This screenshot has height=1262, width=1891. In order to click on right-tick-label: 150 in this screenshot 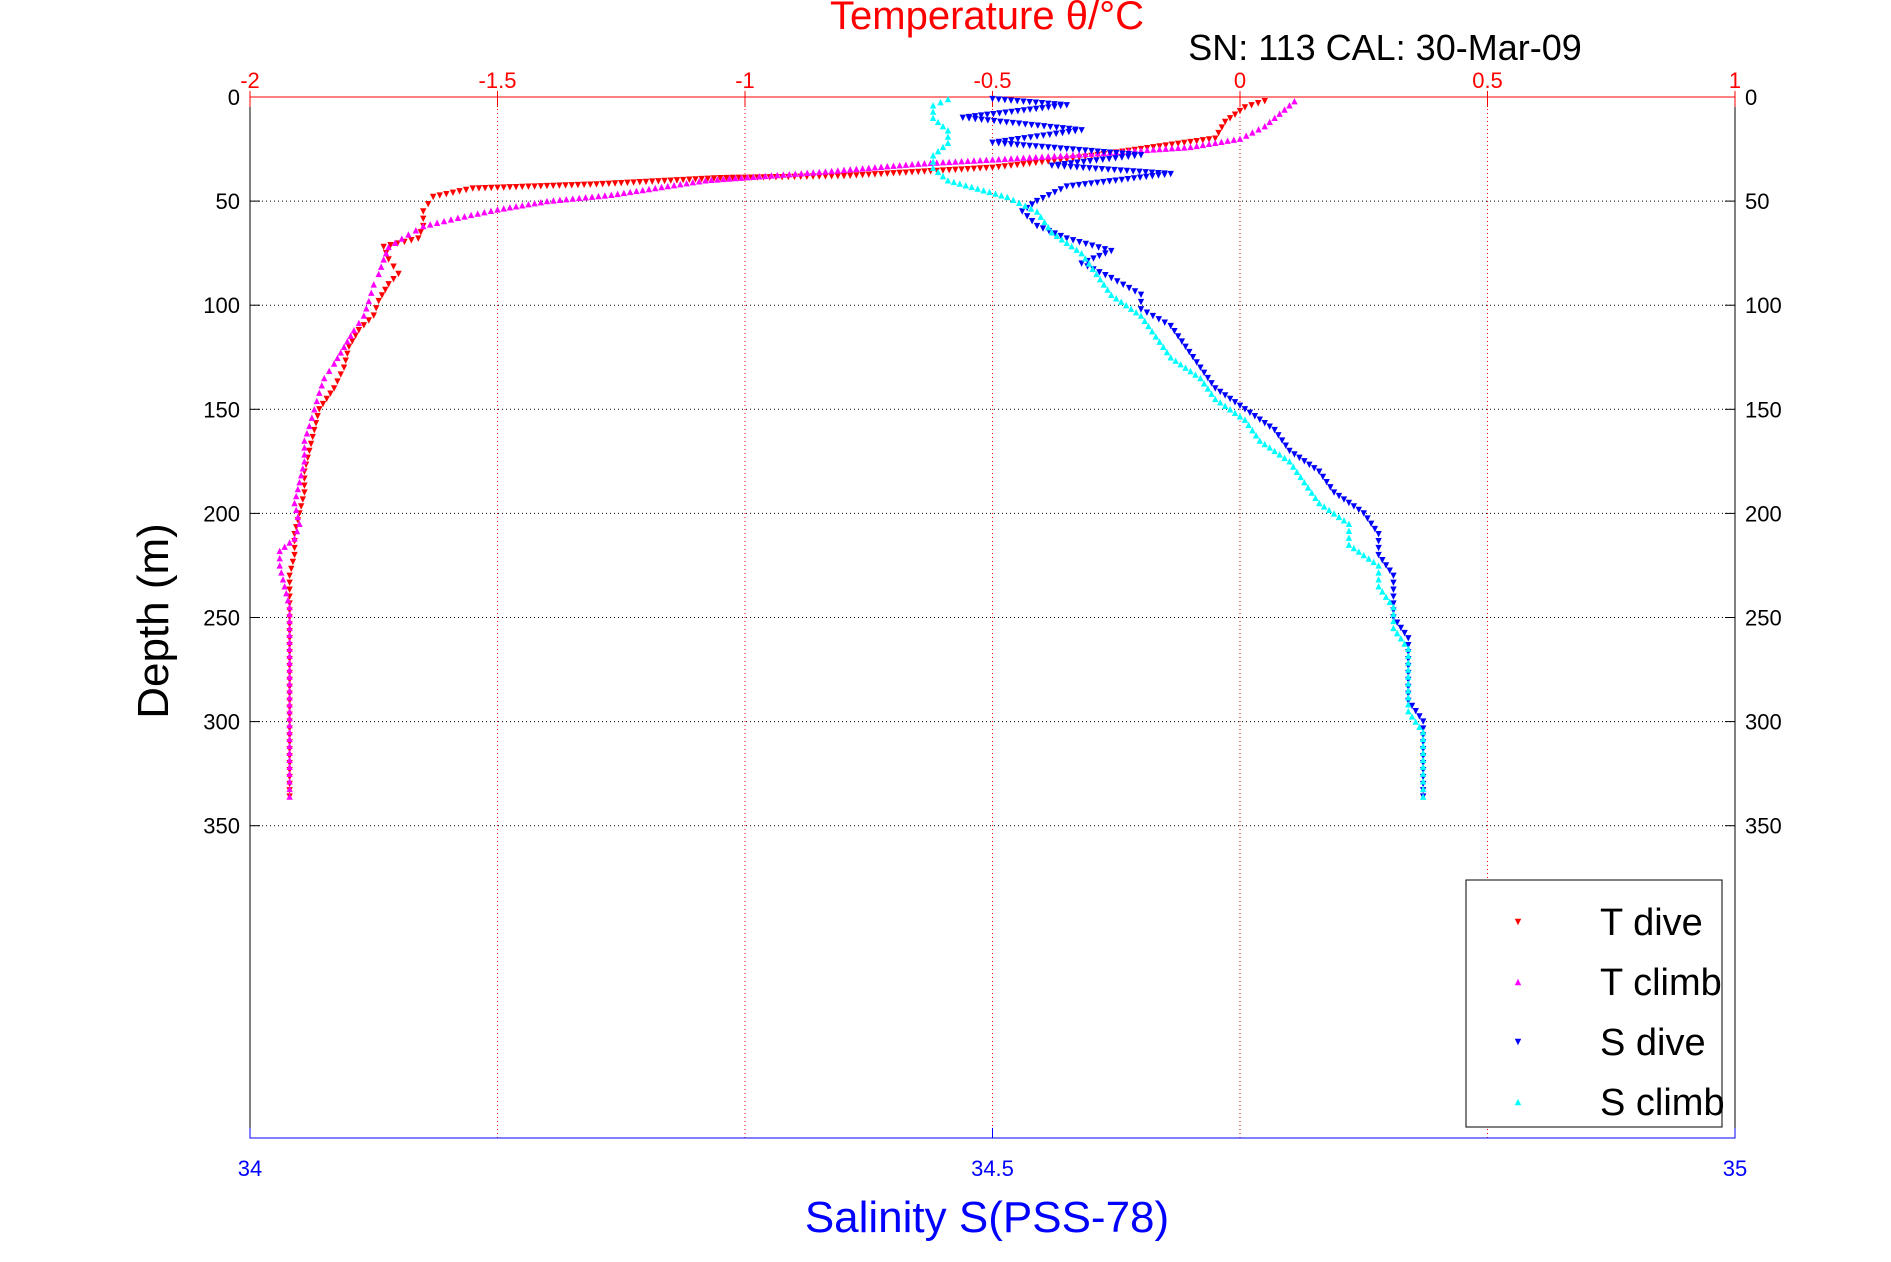, I will do `click(1763, 409)`.